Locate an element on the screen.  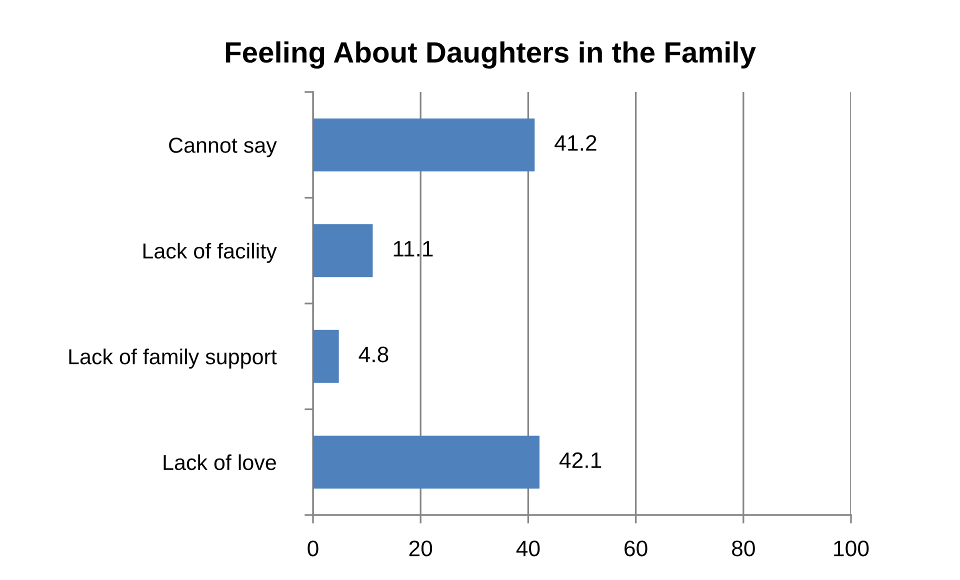
y-tick-label: Lack of love is located at coordinates (220, 462).